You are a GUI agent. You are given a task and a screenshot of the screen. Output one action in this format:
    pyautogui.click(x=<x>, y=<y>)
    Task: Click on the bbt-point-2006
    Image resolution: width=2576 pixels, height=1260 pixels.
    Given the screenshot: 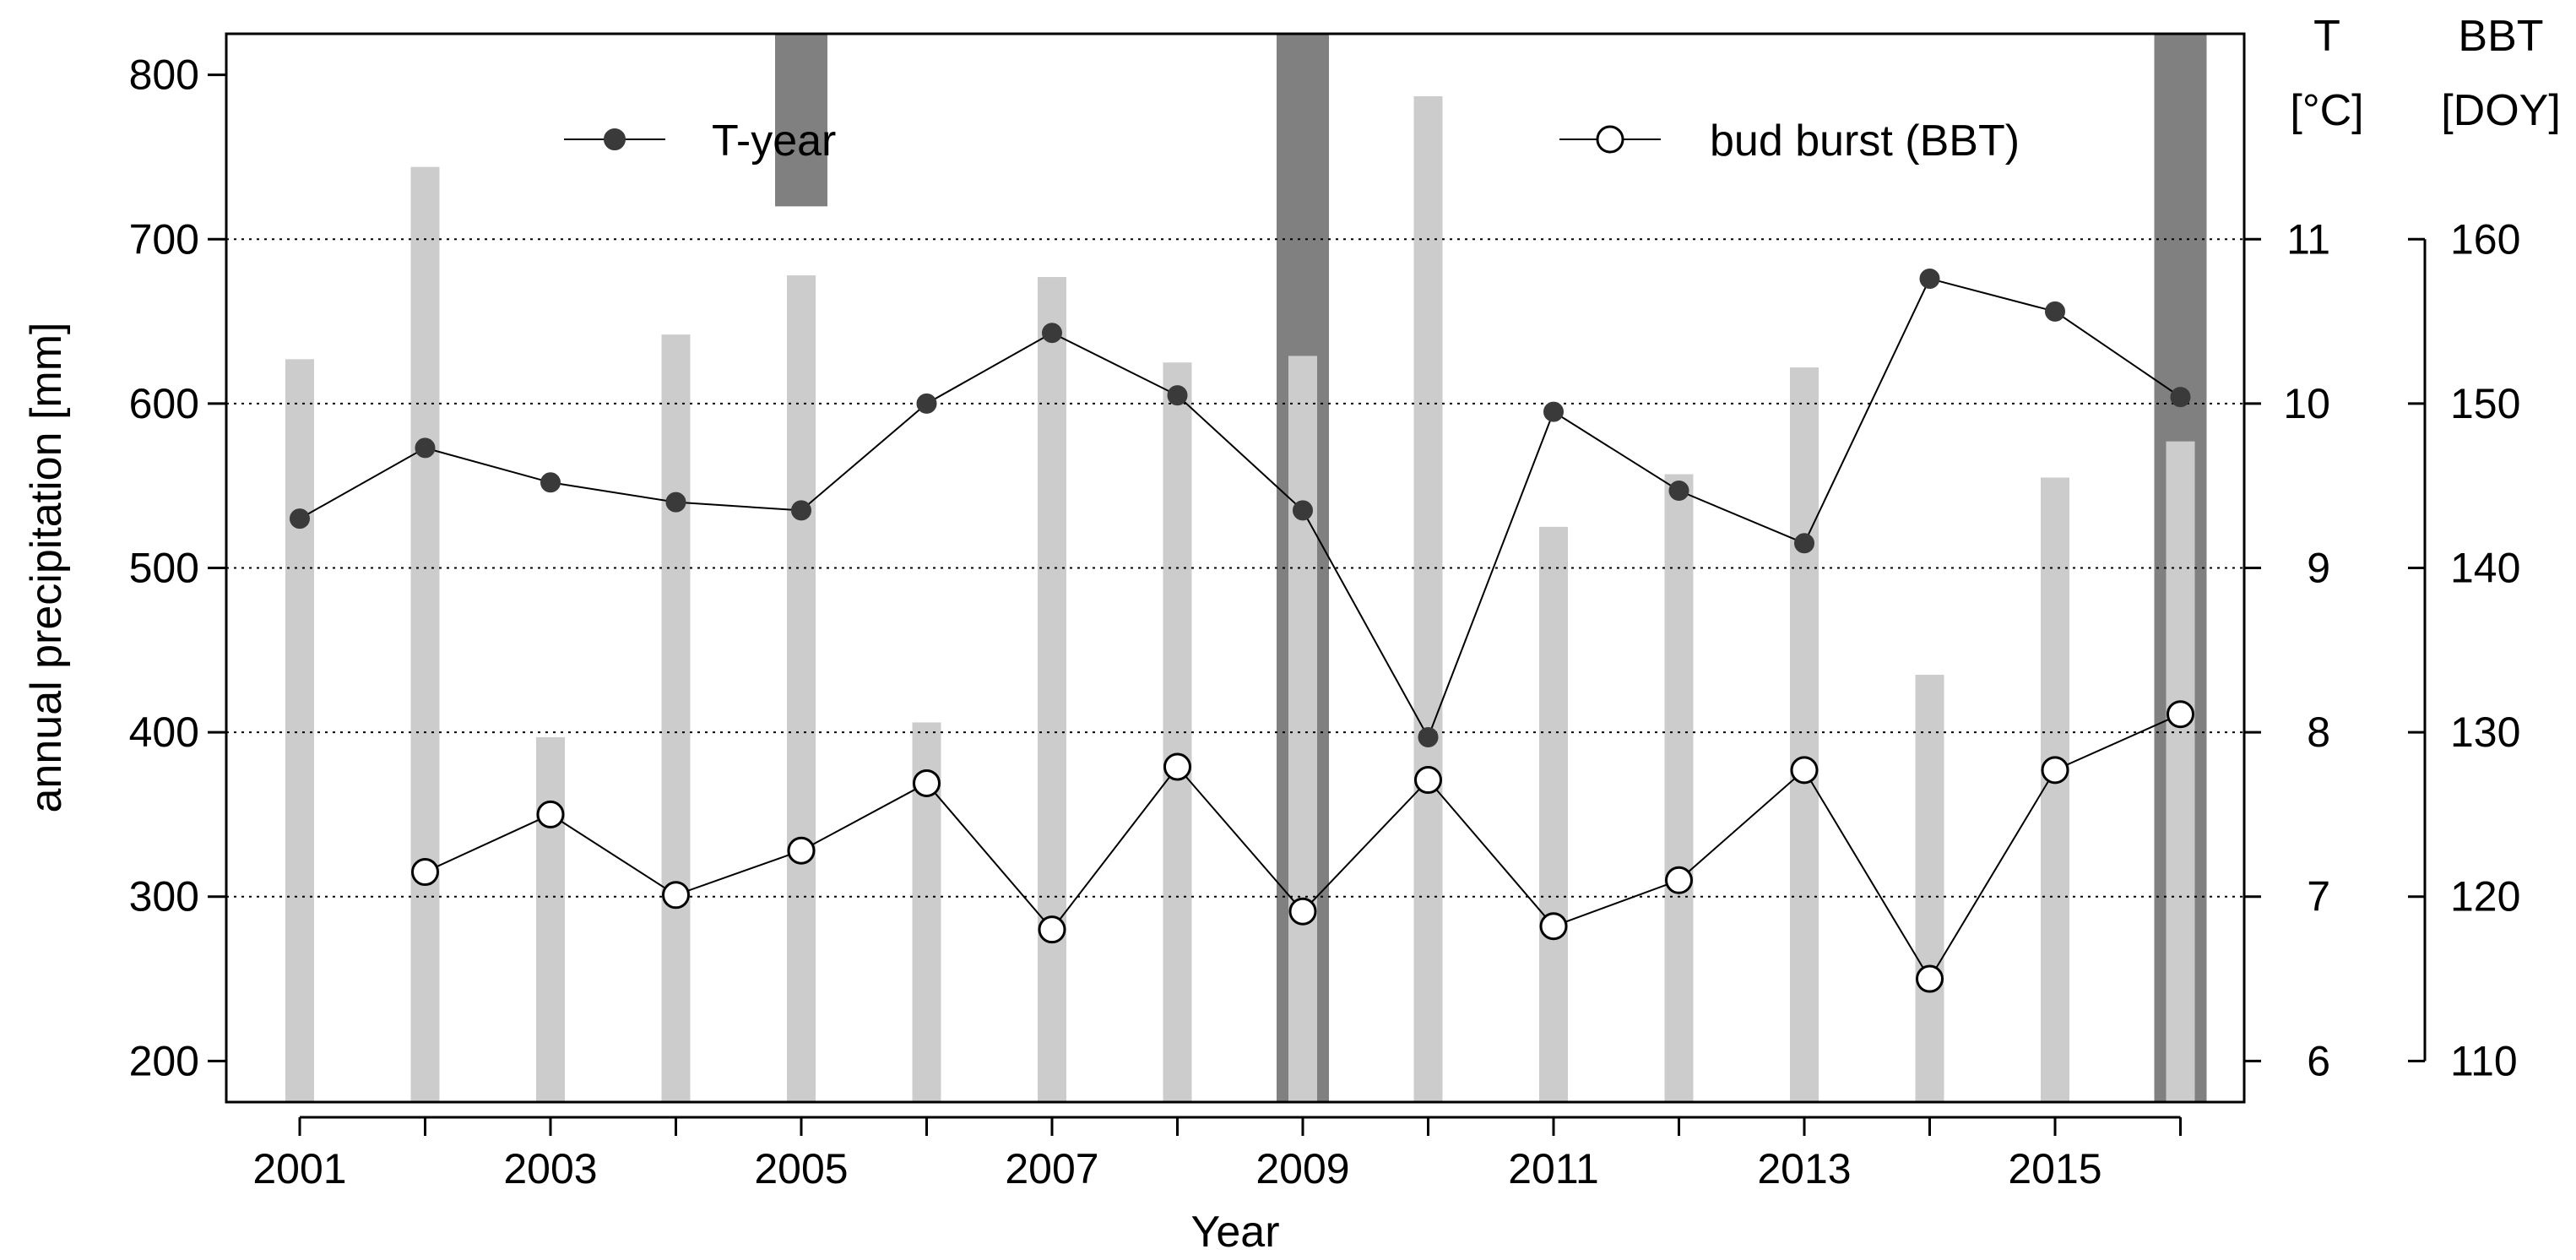 What is the action you would take?
    pyautogui.click(x=927, y=782)
    